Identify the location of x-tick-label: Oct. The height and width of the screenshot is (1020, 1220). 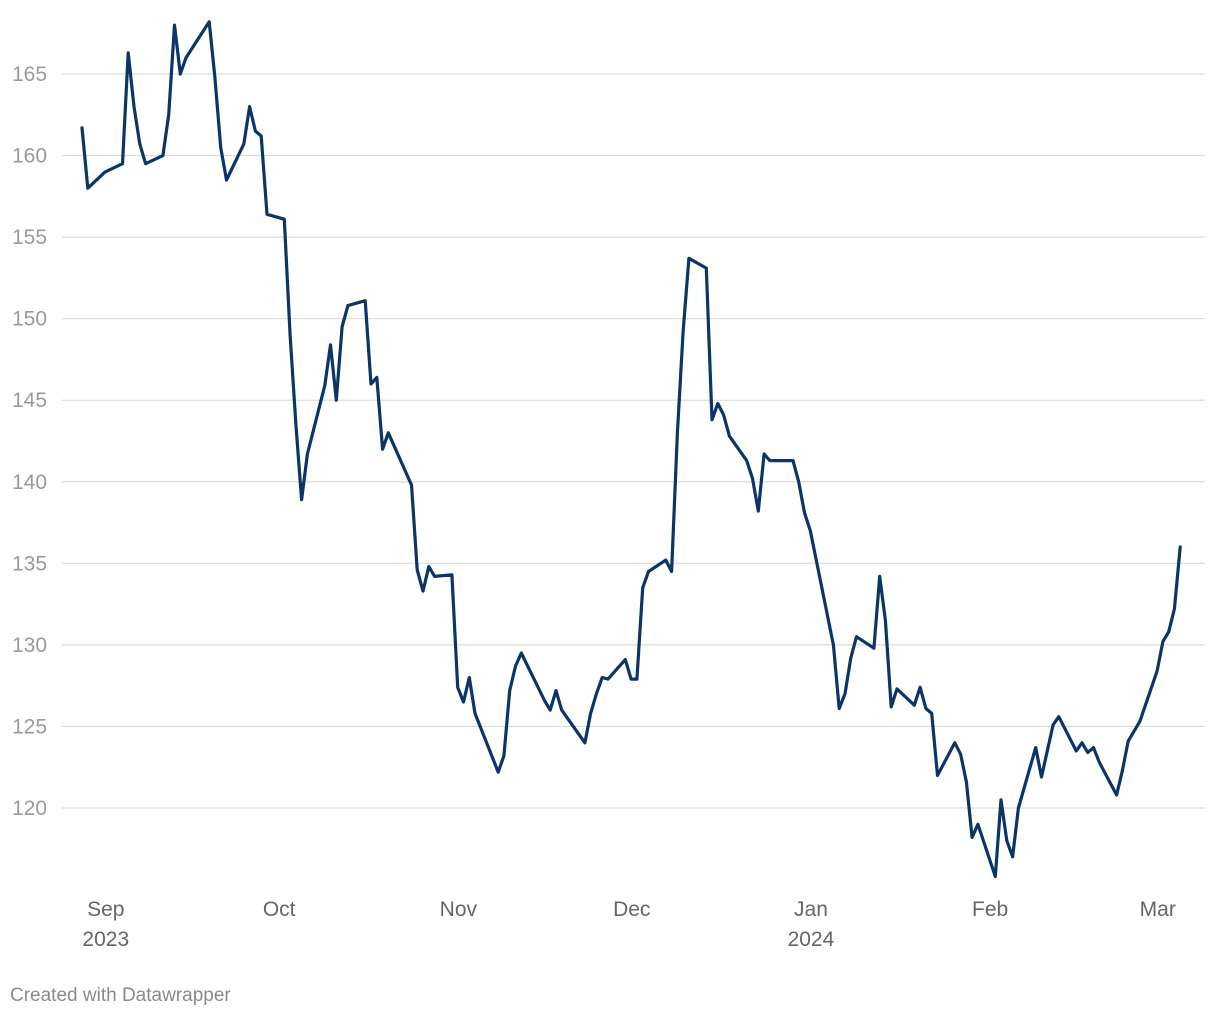
(279, 909).